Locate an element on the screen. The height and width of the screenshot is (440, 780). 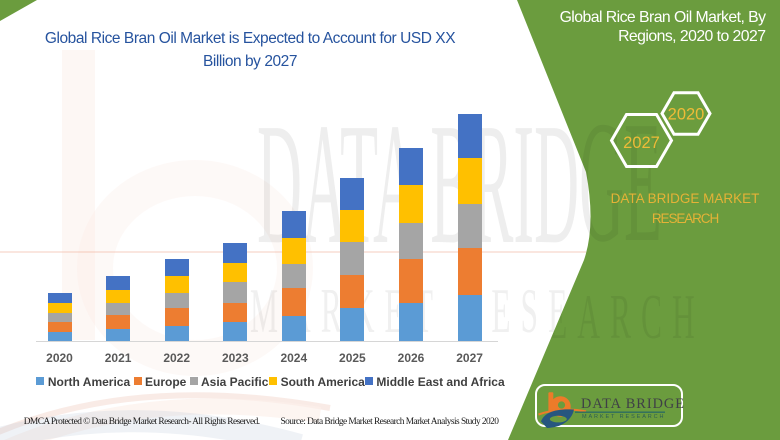
svg-text: DATA BRIDGE is located at coordinates (633, 404).